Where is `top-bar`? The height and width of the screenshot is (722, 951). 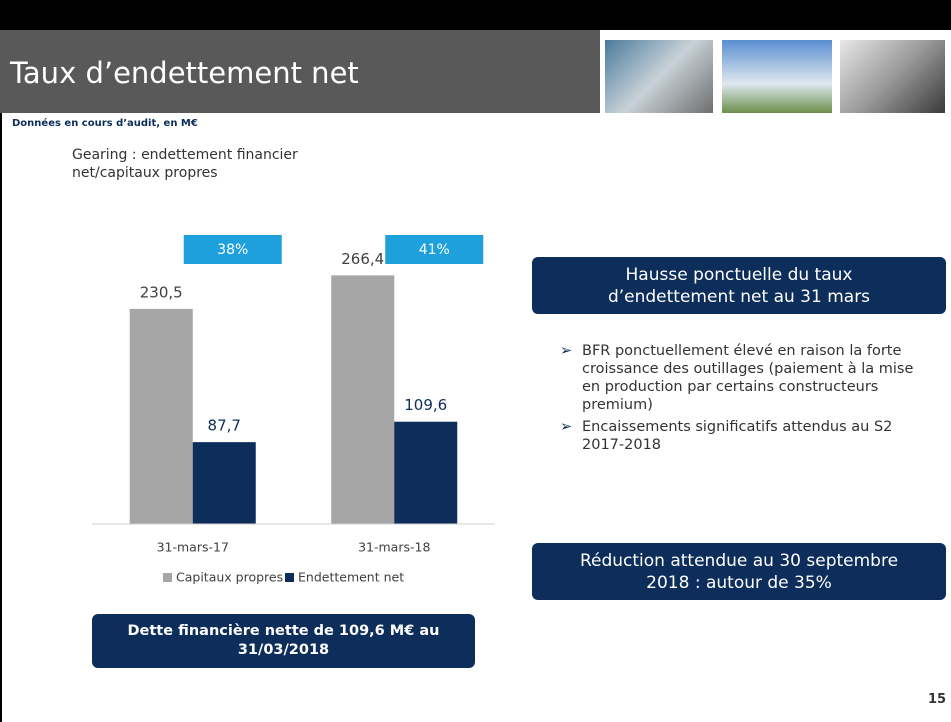 top-bar is located at coordinates (475, 15).